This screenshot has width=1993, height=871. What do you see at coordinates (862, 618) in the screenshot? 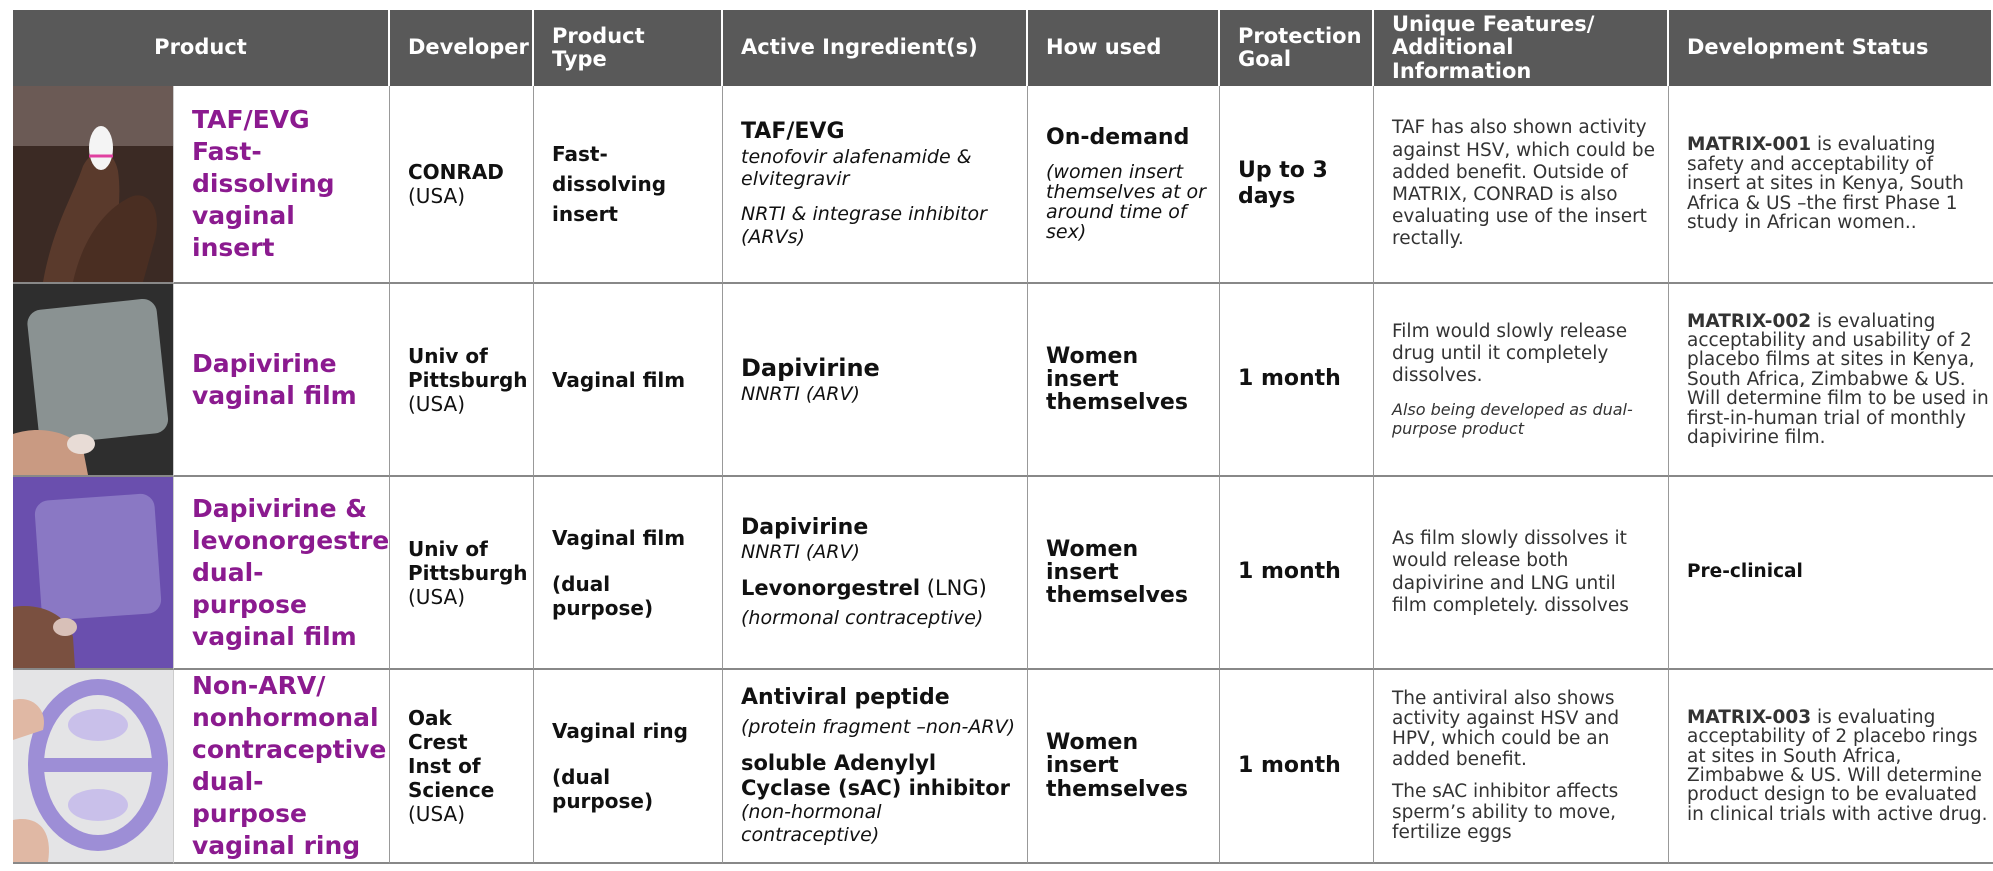
I see `ingredient-class: (hormonal contraceptive)` at bounding box center [862, 618].